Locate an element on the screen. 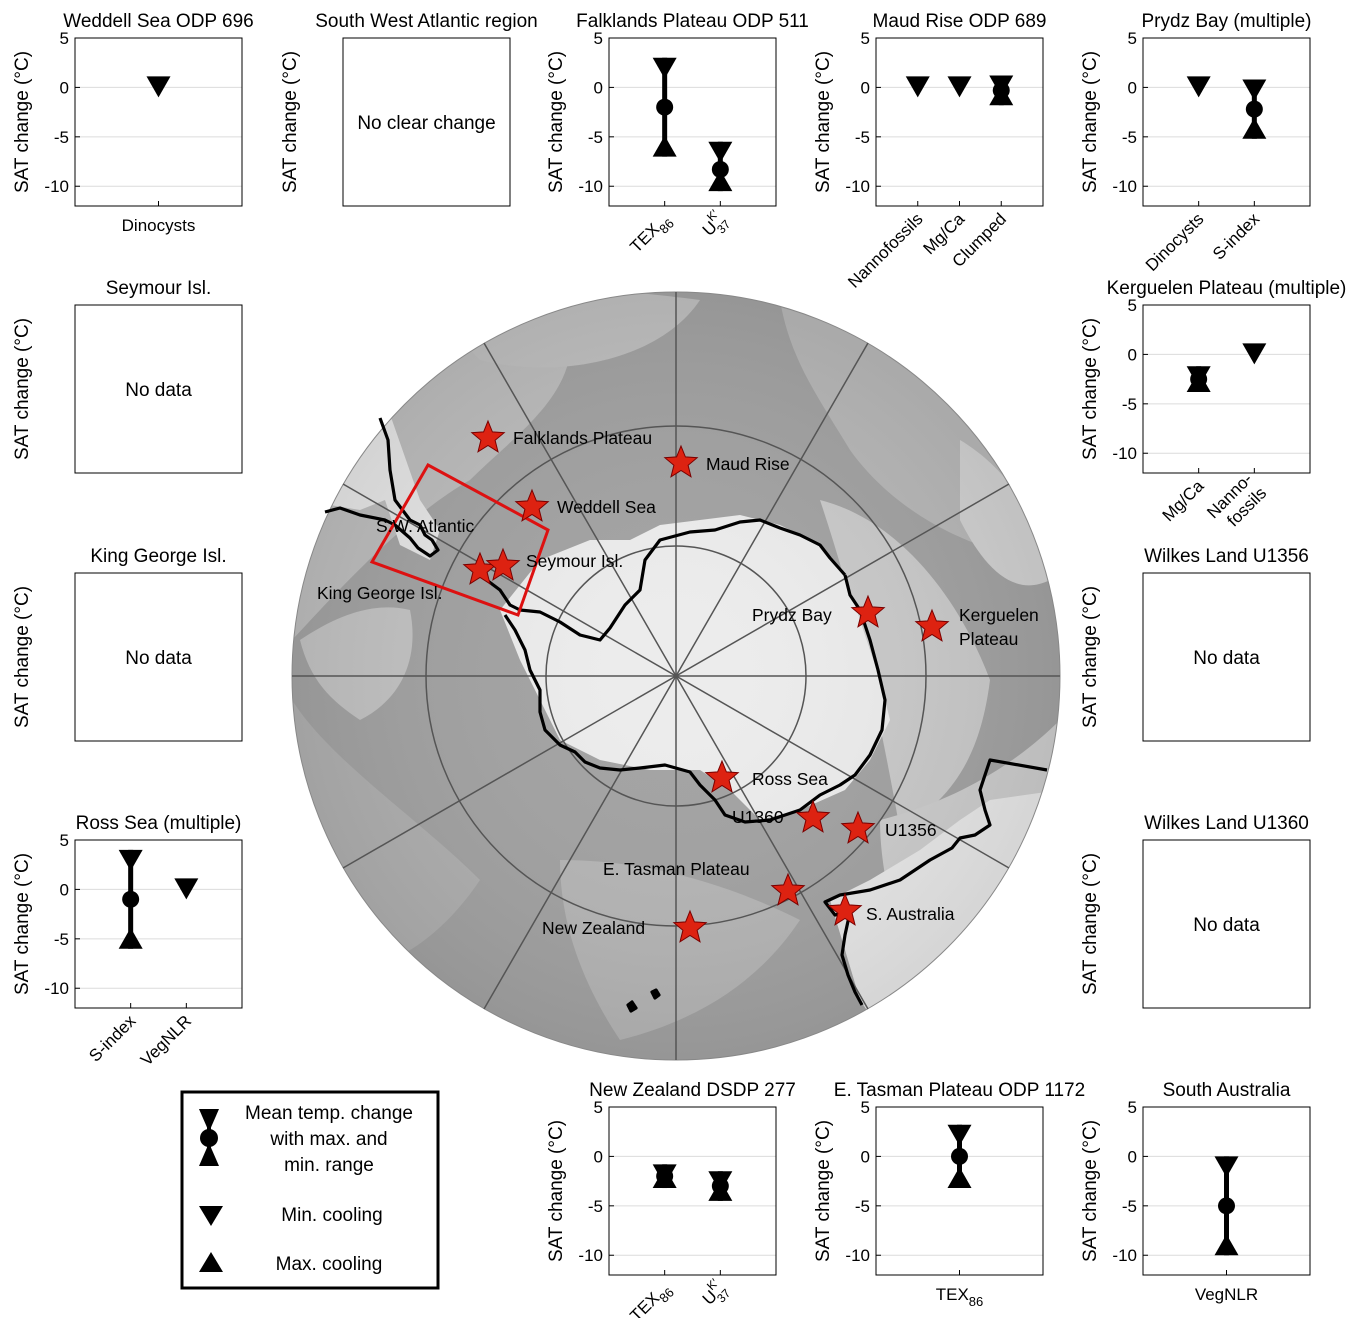 The image size is (1353, 1318). map-label-s-australia: S. Australia is located at coordinates (910, 914).